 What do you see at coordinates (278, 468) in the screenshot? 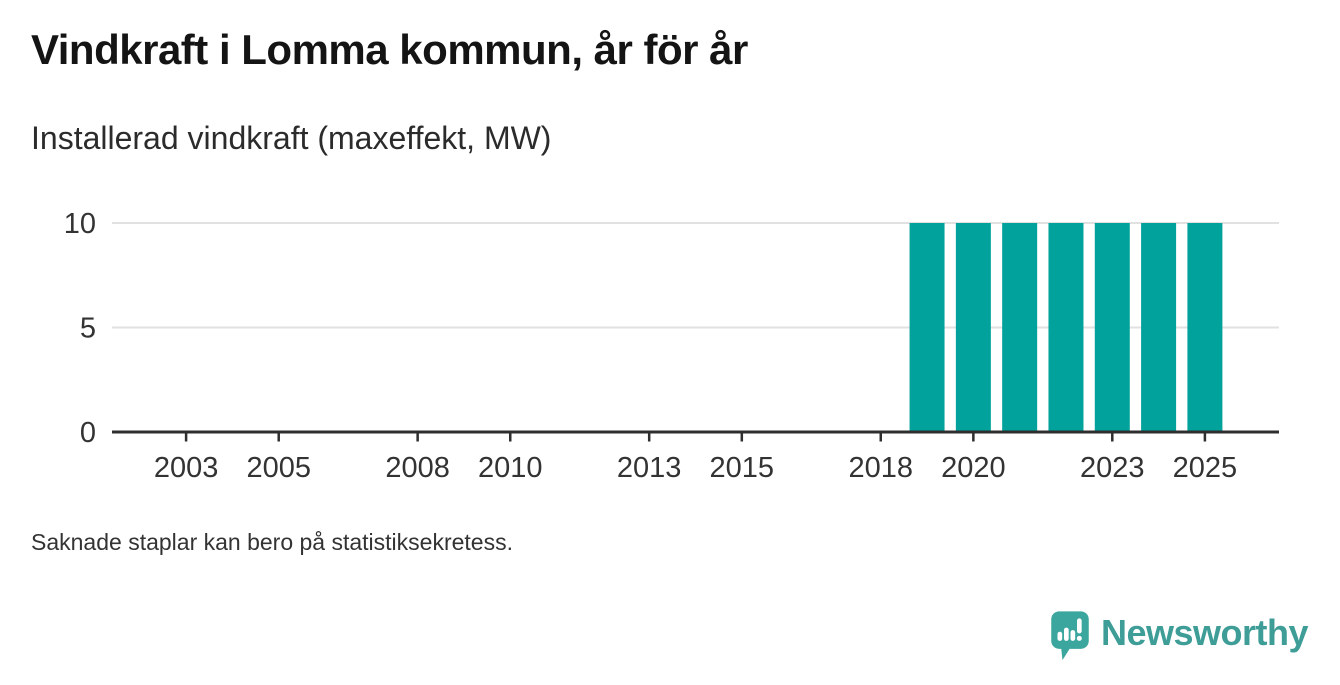
I see `x-tick-label: 2005` at bounding box center [278, 468].